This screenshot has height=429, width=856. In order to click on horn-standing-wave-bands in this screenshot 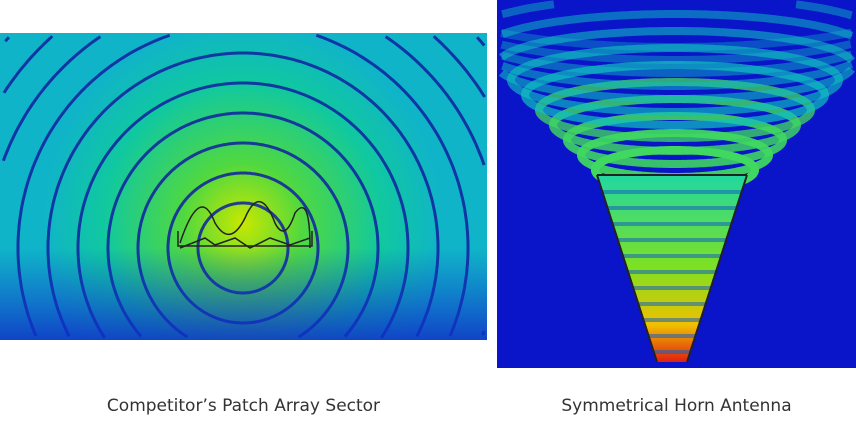, I will do `click(672, 272)`.